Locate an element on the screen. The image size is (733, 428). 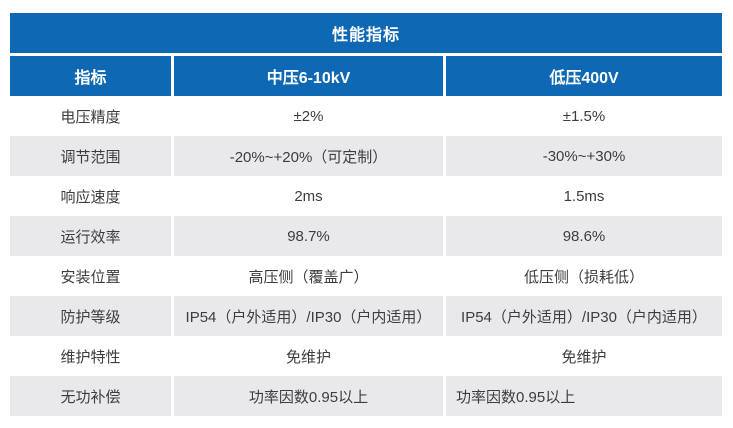
table-row: 维护特性 免维护 免维护 is located at coordinates (366, 356).